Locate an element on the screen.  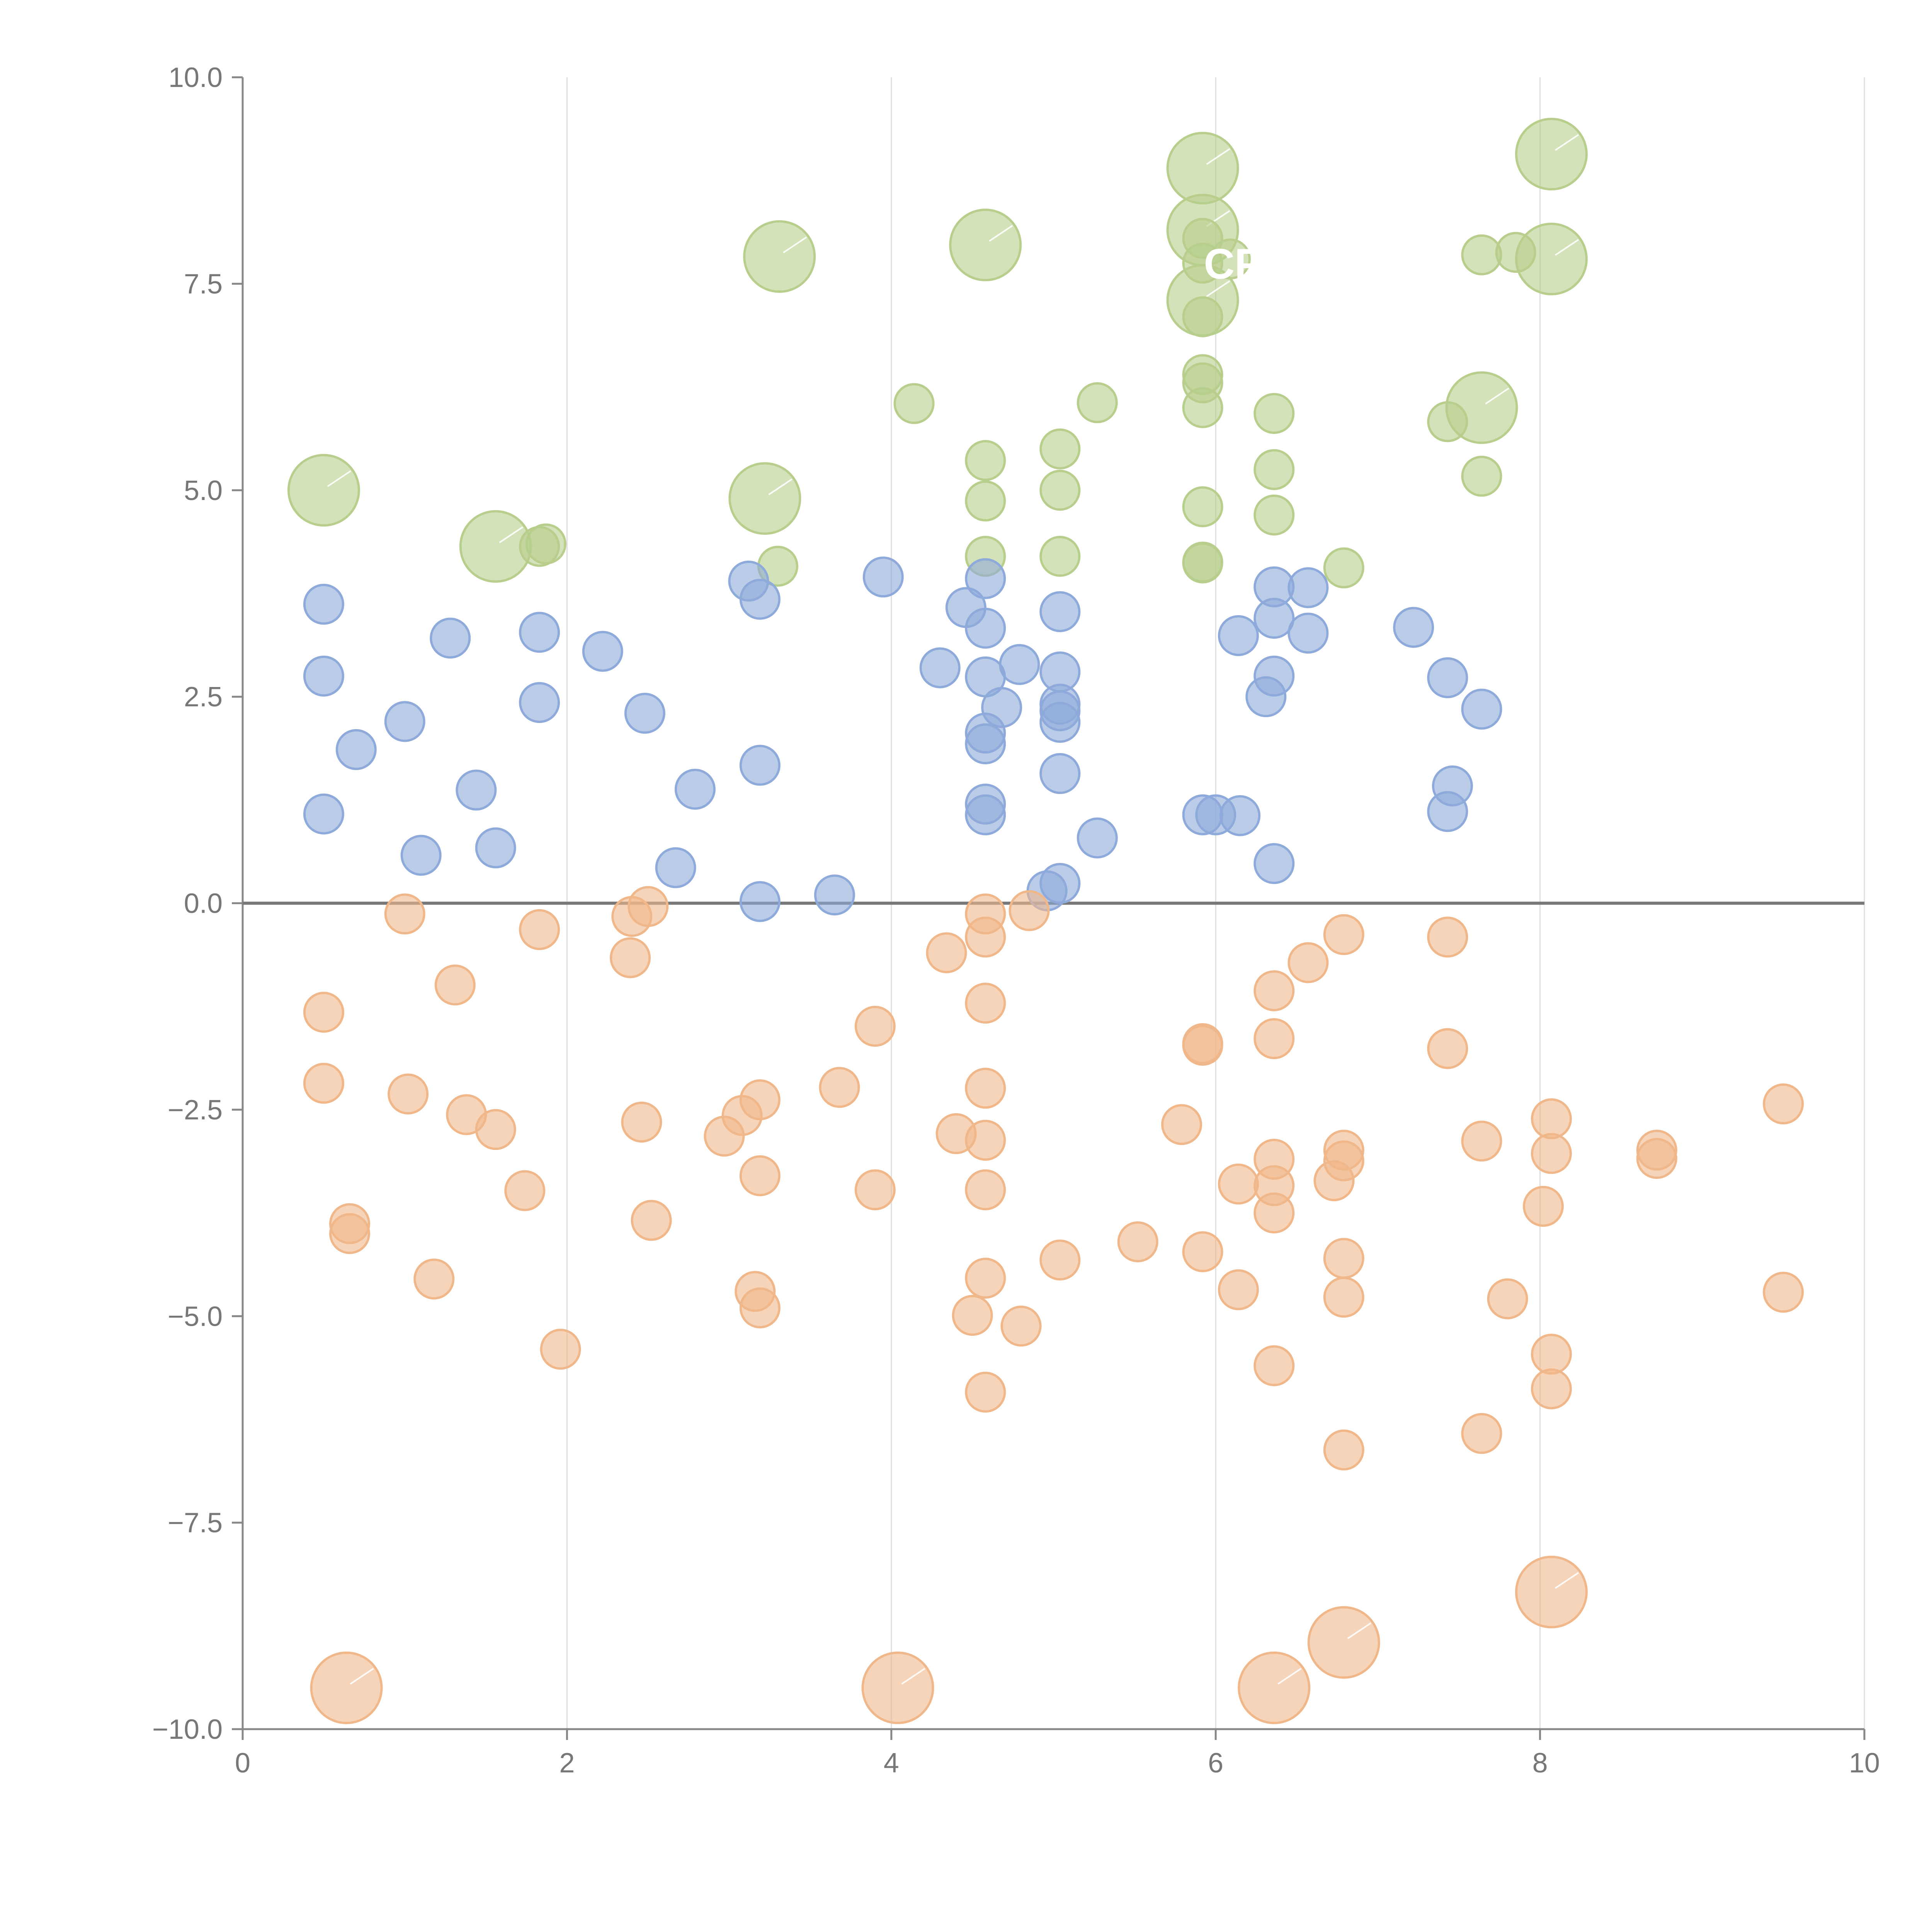
y-tick-label: −2.5 is located at coordinates (196, 1111).